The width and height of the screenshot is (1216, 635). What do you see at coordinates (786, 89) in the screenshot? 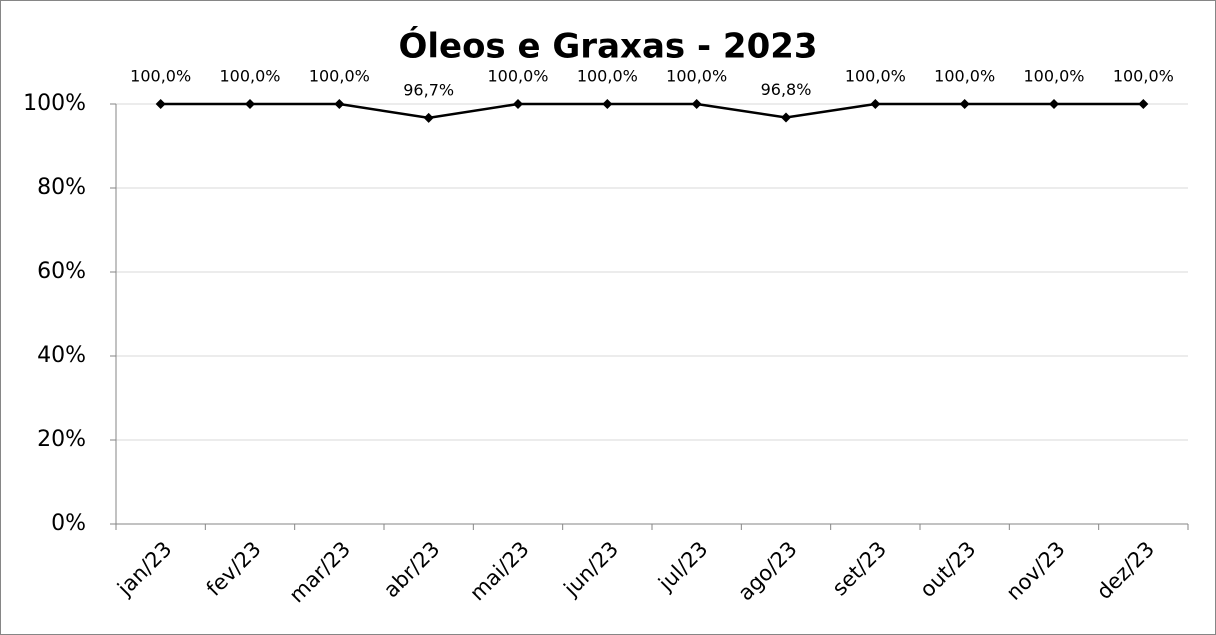
I see `data-label: 96,8%` at bounding box center [786, 89].